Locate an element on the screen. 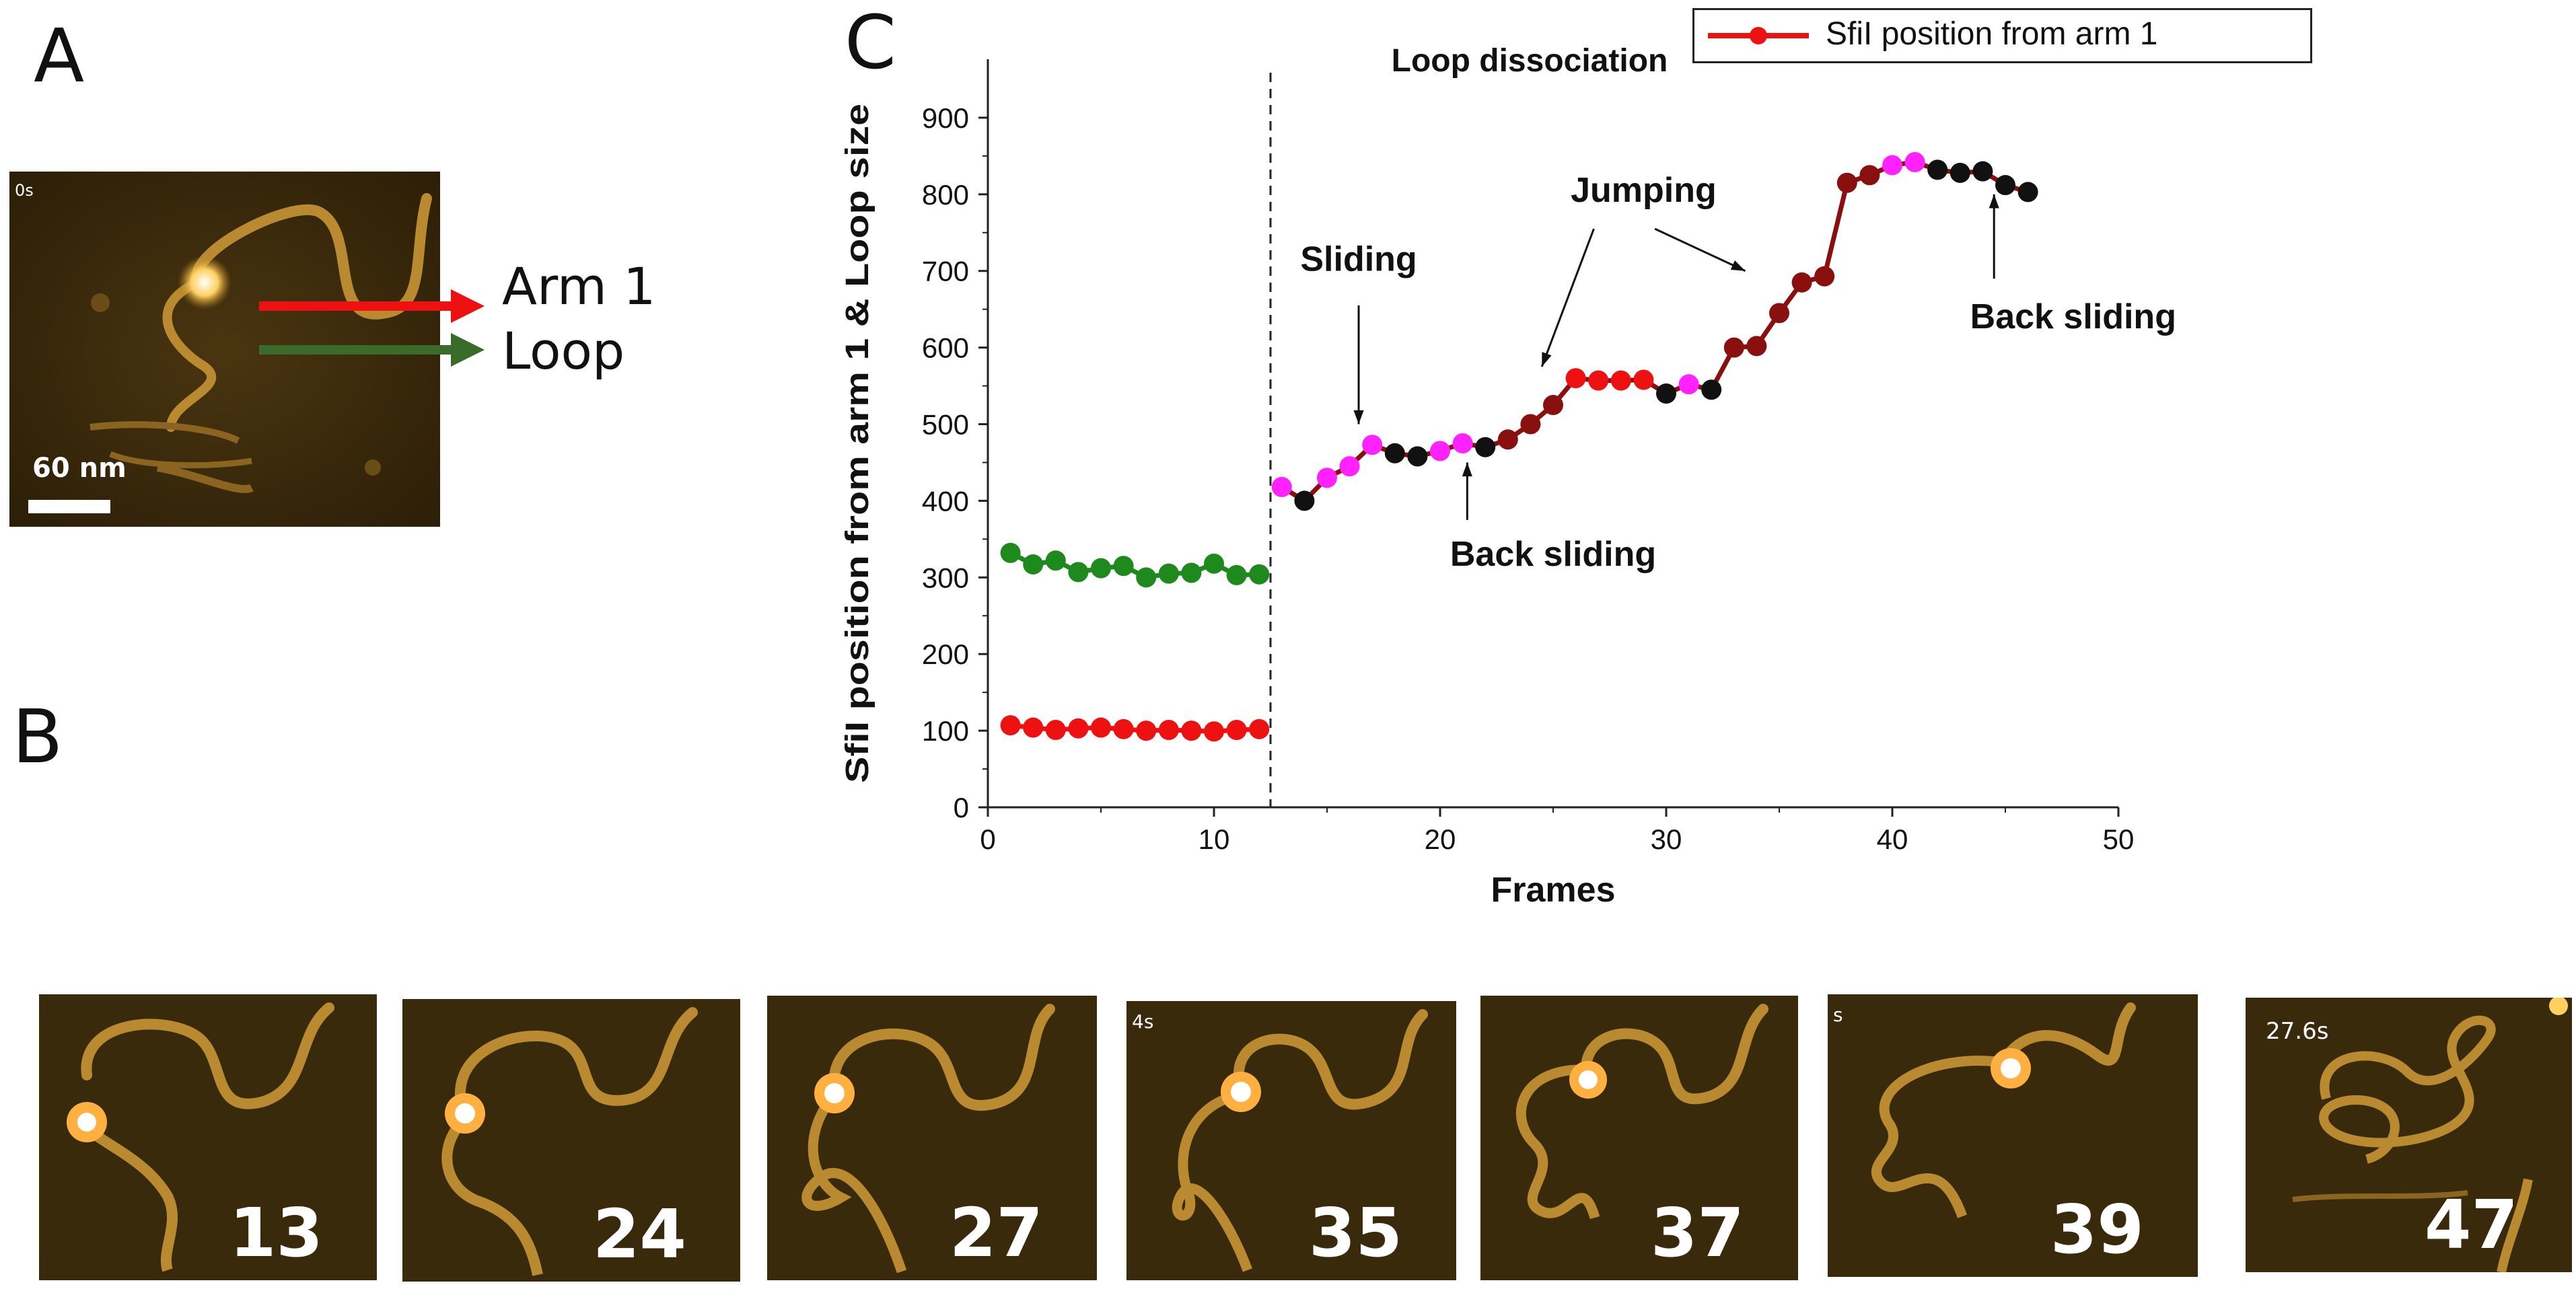  scale-bar-label: 60 nm is located at coordinates (79, 468).